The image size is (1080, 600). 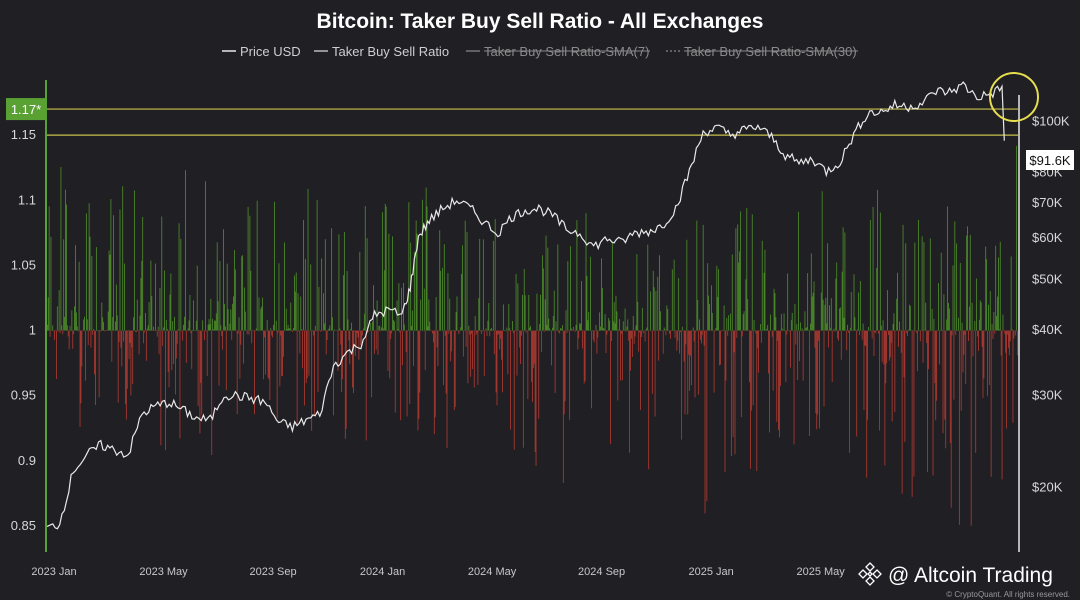 What do you see at coordinates (762, 51) in the screenshot?
I see `legend-item-sma30: Taker Buy Sell Ratio-SMA(30)` at bounding box center [762, 51].